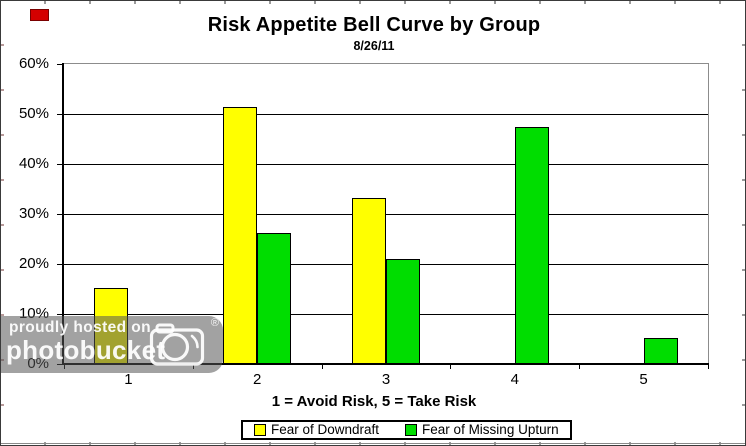 This screenshot has height=446, width=746. I want to click on legend-item-fear-of-missing-upturn: Fear of Missing Upturn, so click(482, 429).